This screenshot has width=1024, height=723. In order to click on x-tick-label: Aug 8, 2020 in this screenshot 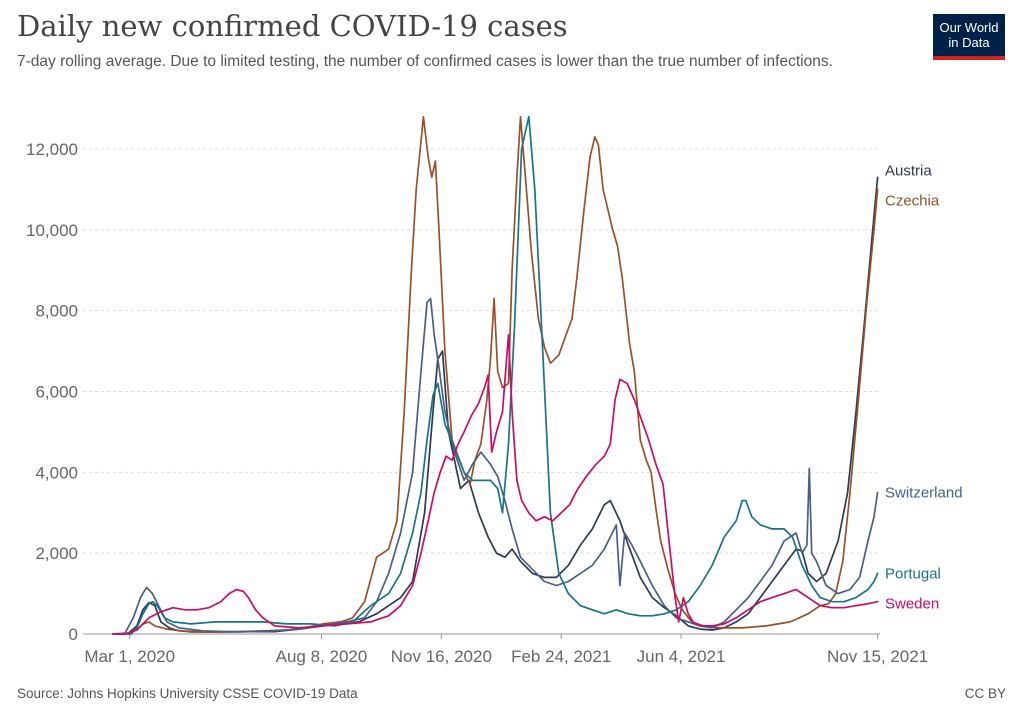, I will do `click(322, 656)`.